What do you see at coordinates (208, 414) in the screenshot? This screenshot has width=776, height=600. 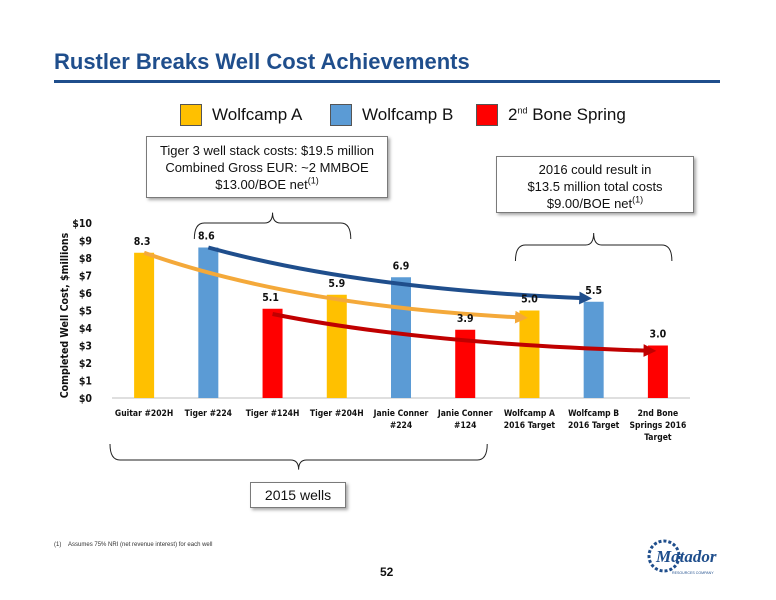 I see `x-tick-label: Tiger #224` at bounding box center [208, 414].